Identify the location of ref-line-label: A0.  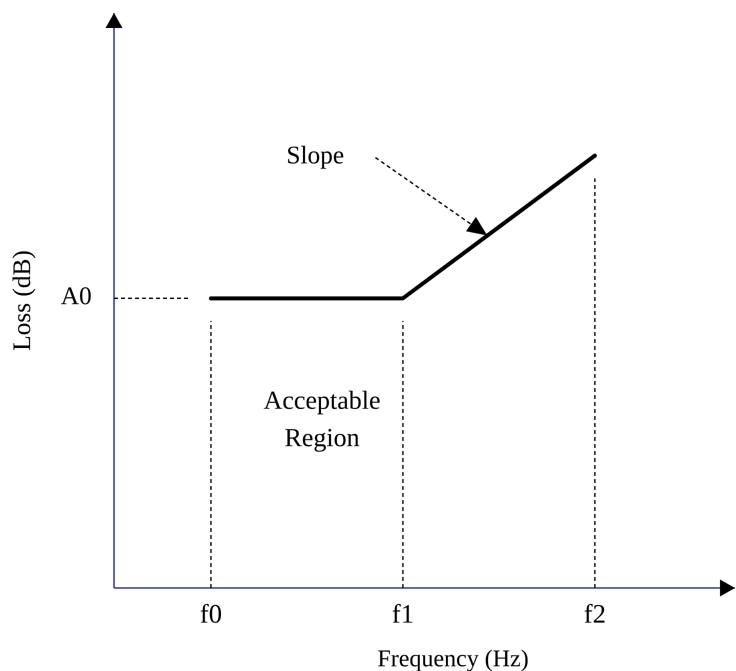
(76, 295).